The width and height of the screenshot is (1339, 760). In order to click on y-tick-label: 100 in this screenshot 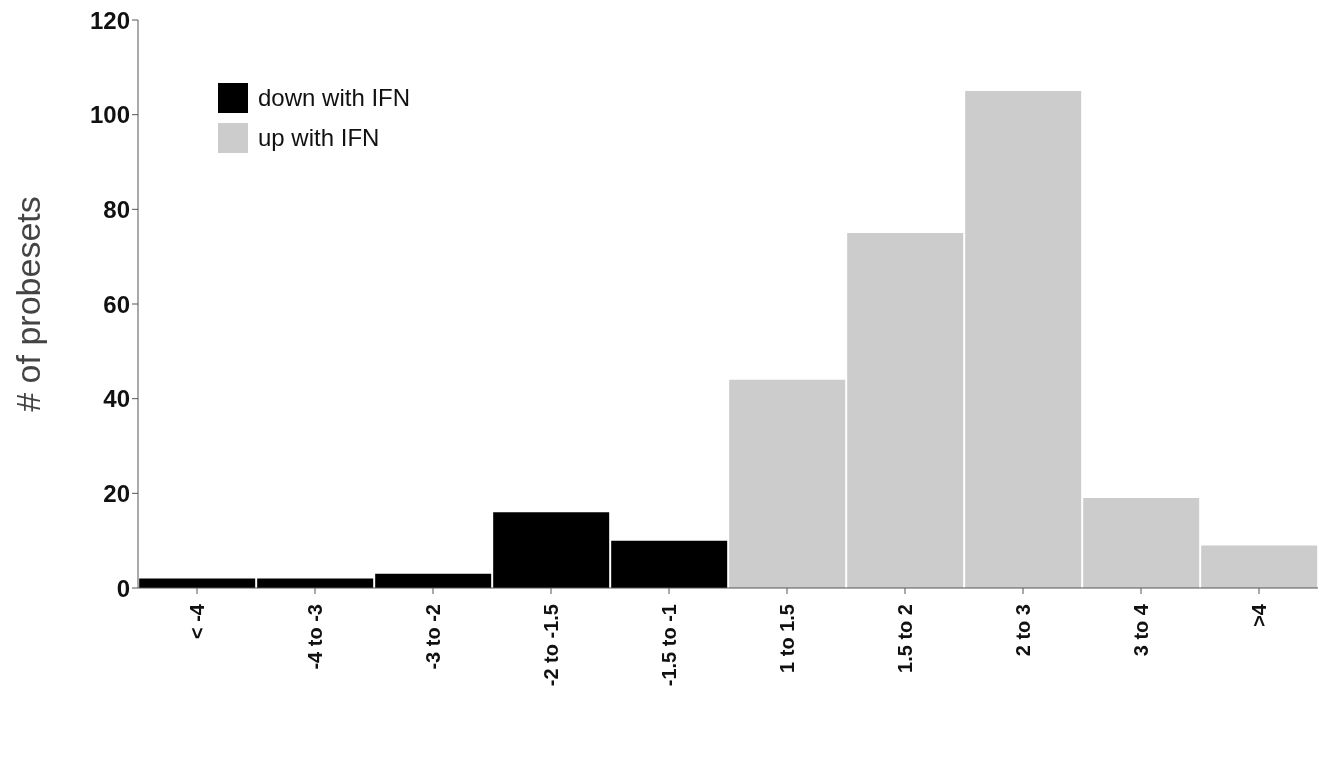, I will do `click(109, 115)`.